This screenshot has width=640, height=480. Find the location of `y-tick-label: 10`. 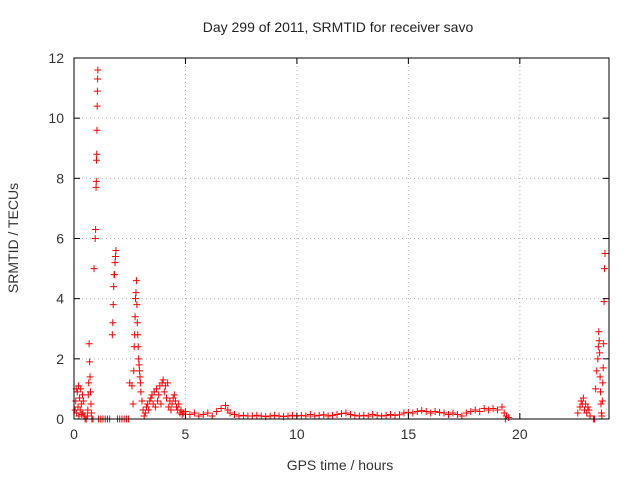

y-tick-label: 10 is located at coordinates (56, 118).